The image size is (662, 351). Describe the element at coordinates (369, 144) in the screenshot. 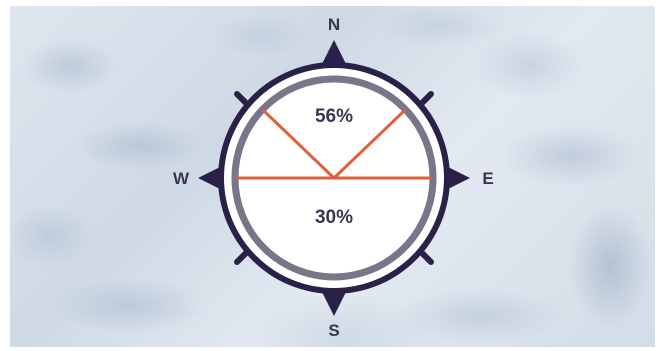

I see `right-wedge-line` at that location.